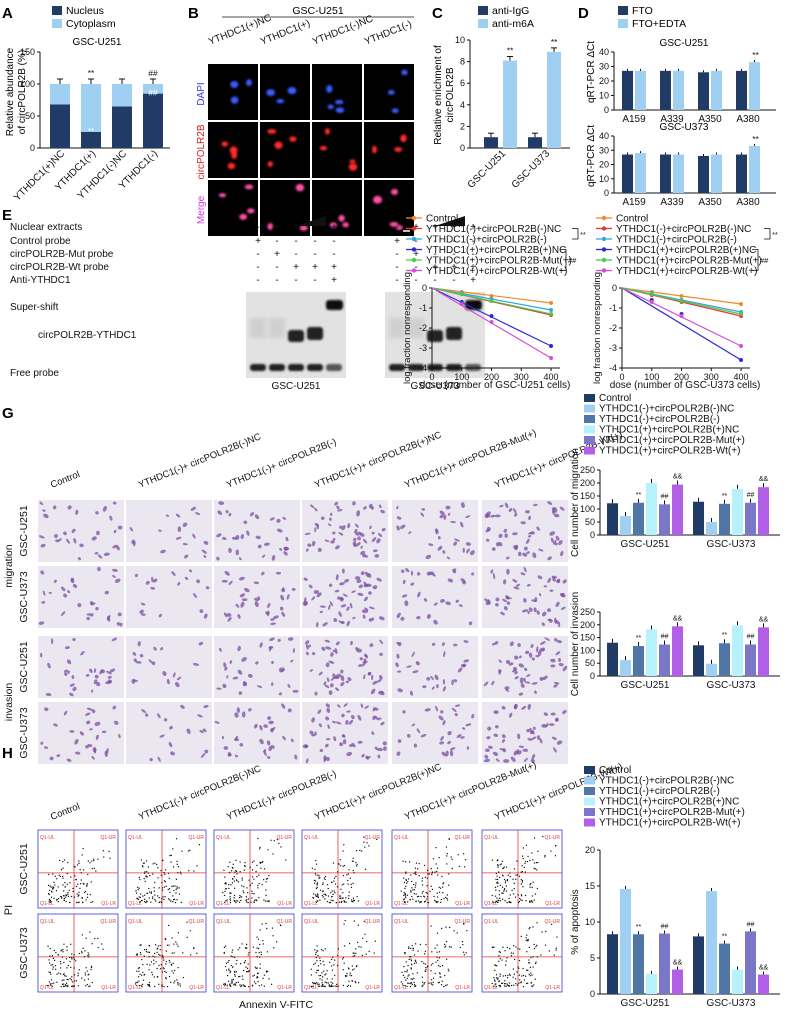 The width and height of the screenshot is (790, 1016). Describe the element at coordinates (681, 296) in the screenshot. I see `panel-f-point` at that location.